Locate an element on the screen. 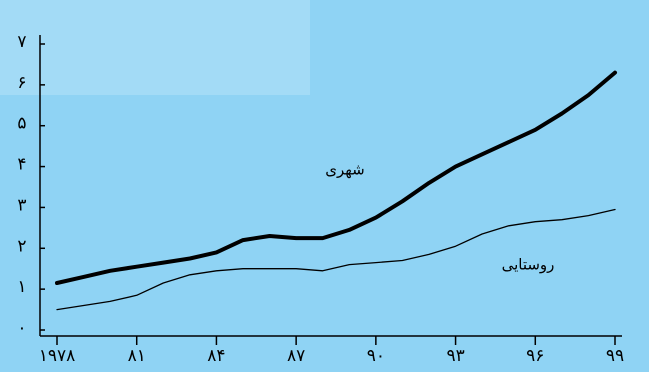 The image size is (649, 372). y-tick-label: ۱ is located at coordinates (21, 287).